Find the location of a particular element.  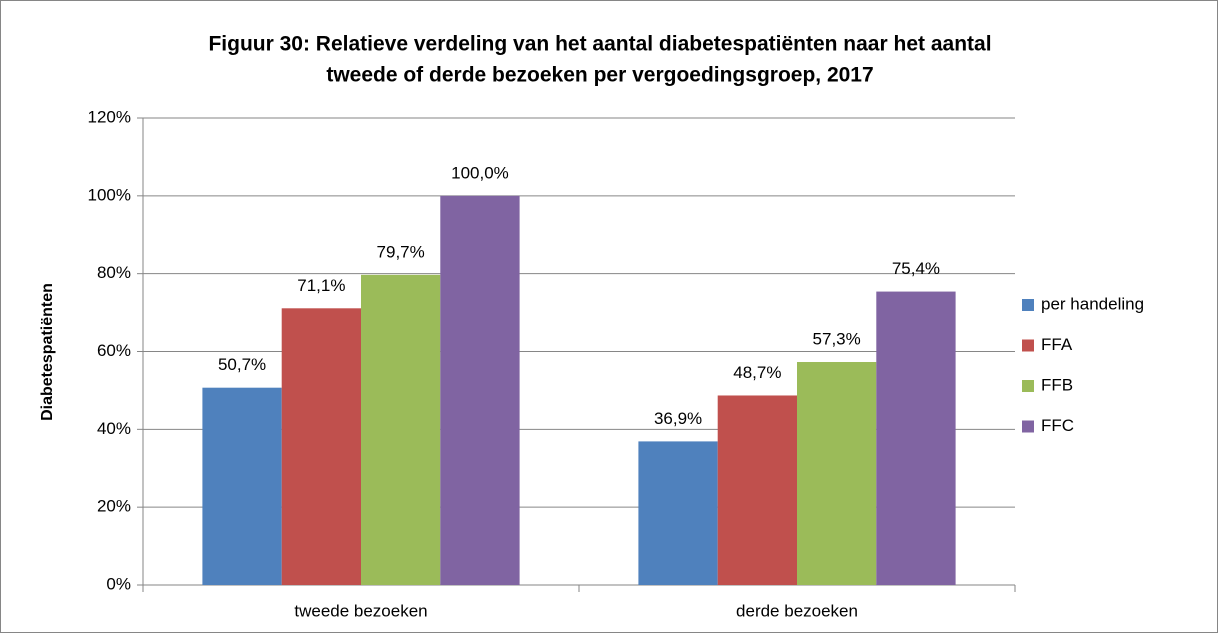

x-tick-label: tweede bezoeken is located at coordinates (360, 610).